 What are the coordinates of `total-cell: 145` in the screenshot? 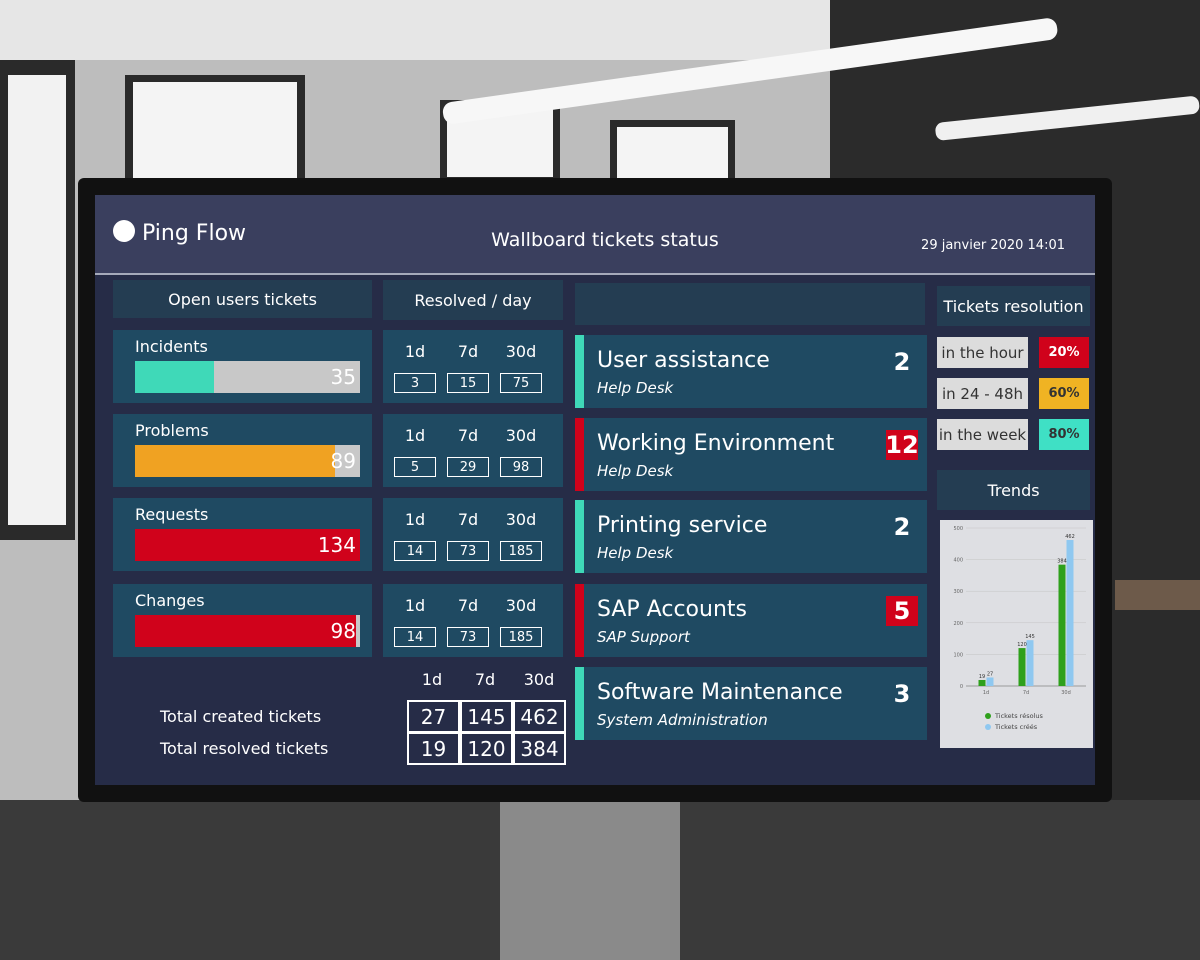 It's located at (486, 716).